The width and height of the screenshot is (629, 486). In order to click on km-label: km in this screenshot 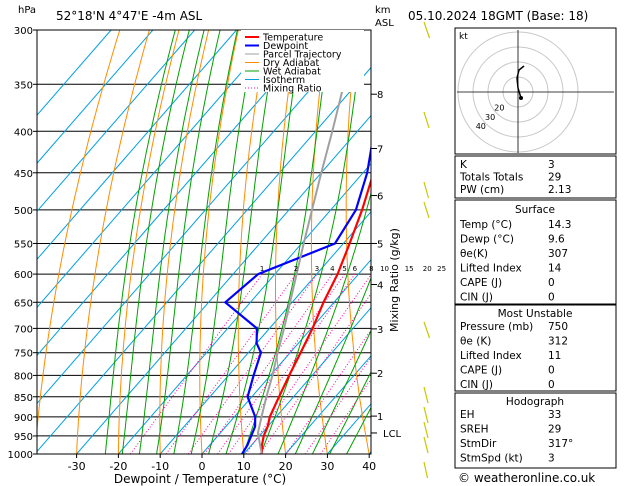, I will do `click(383, 10)`.